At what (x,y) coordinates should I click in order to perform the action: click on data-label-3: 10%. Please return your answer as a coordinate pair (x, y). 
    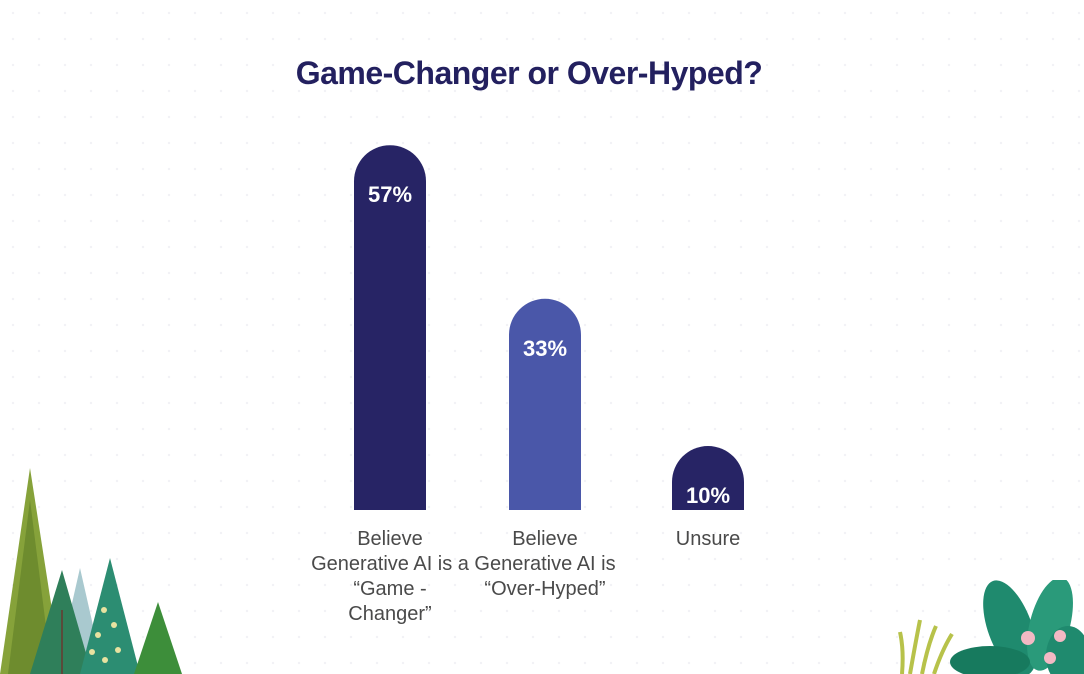
    Looking at the image, I should click on (708, 495).